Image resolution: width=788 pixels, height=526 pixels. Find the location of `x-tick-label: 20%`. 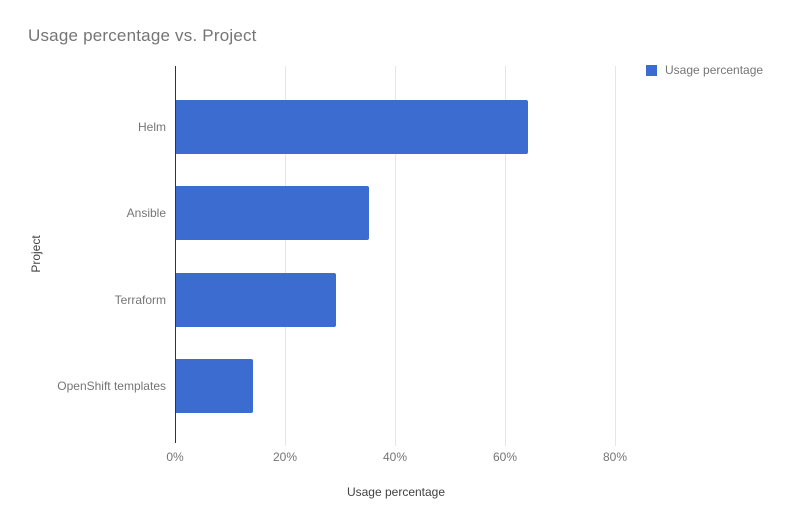

x-tick-label: 20% is located at coordinates (285, 457).